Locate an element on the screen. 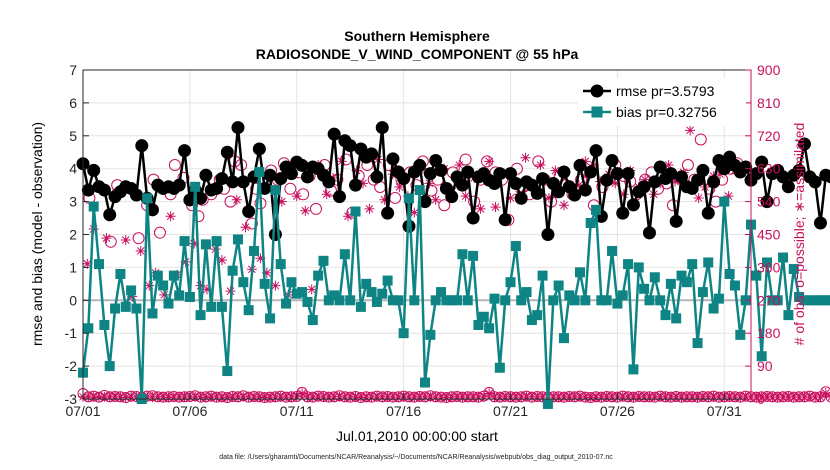  y2-tick-label: 180 is located at coordinates (769, 333).